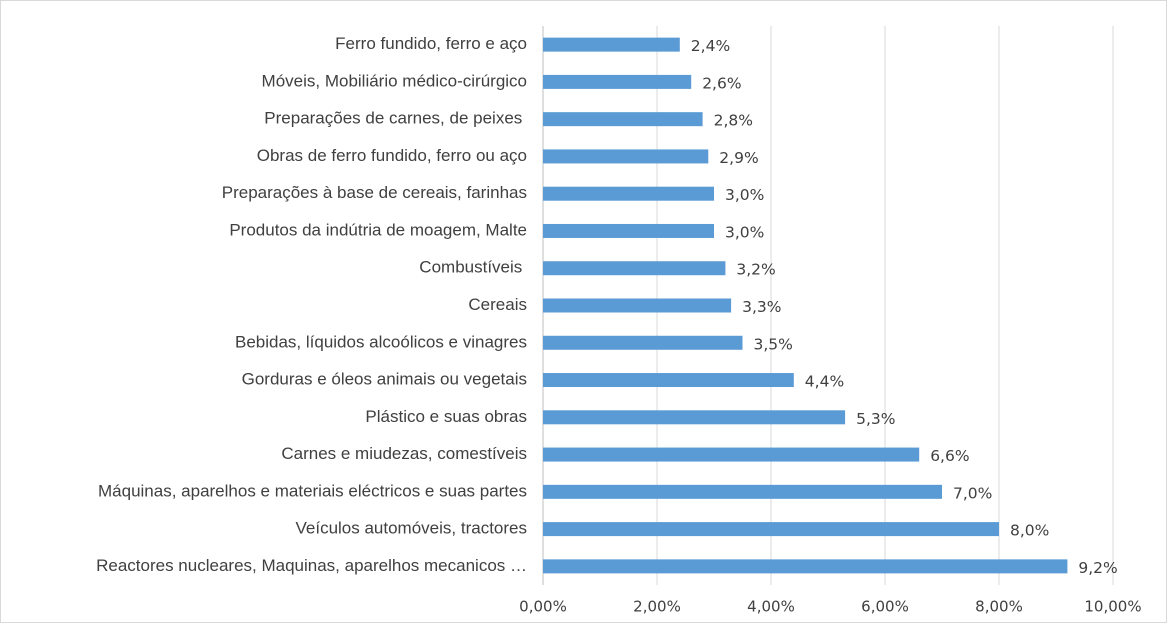 Image resolution: width=1168 pixels, height=624 pixels. I want to click on data-label: 2,9%, so click(738, 158).